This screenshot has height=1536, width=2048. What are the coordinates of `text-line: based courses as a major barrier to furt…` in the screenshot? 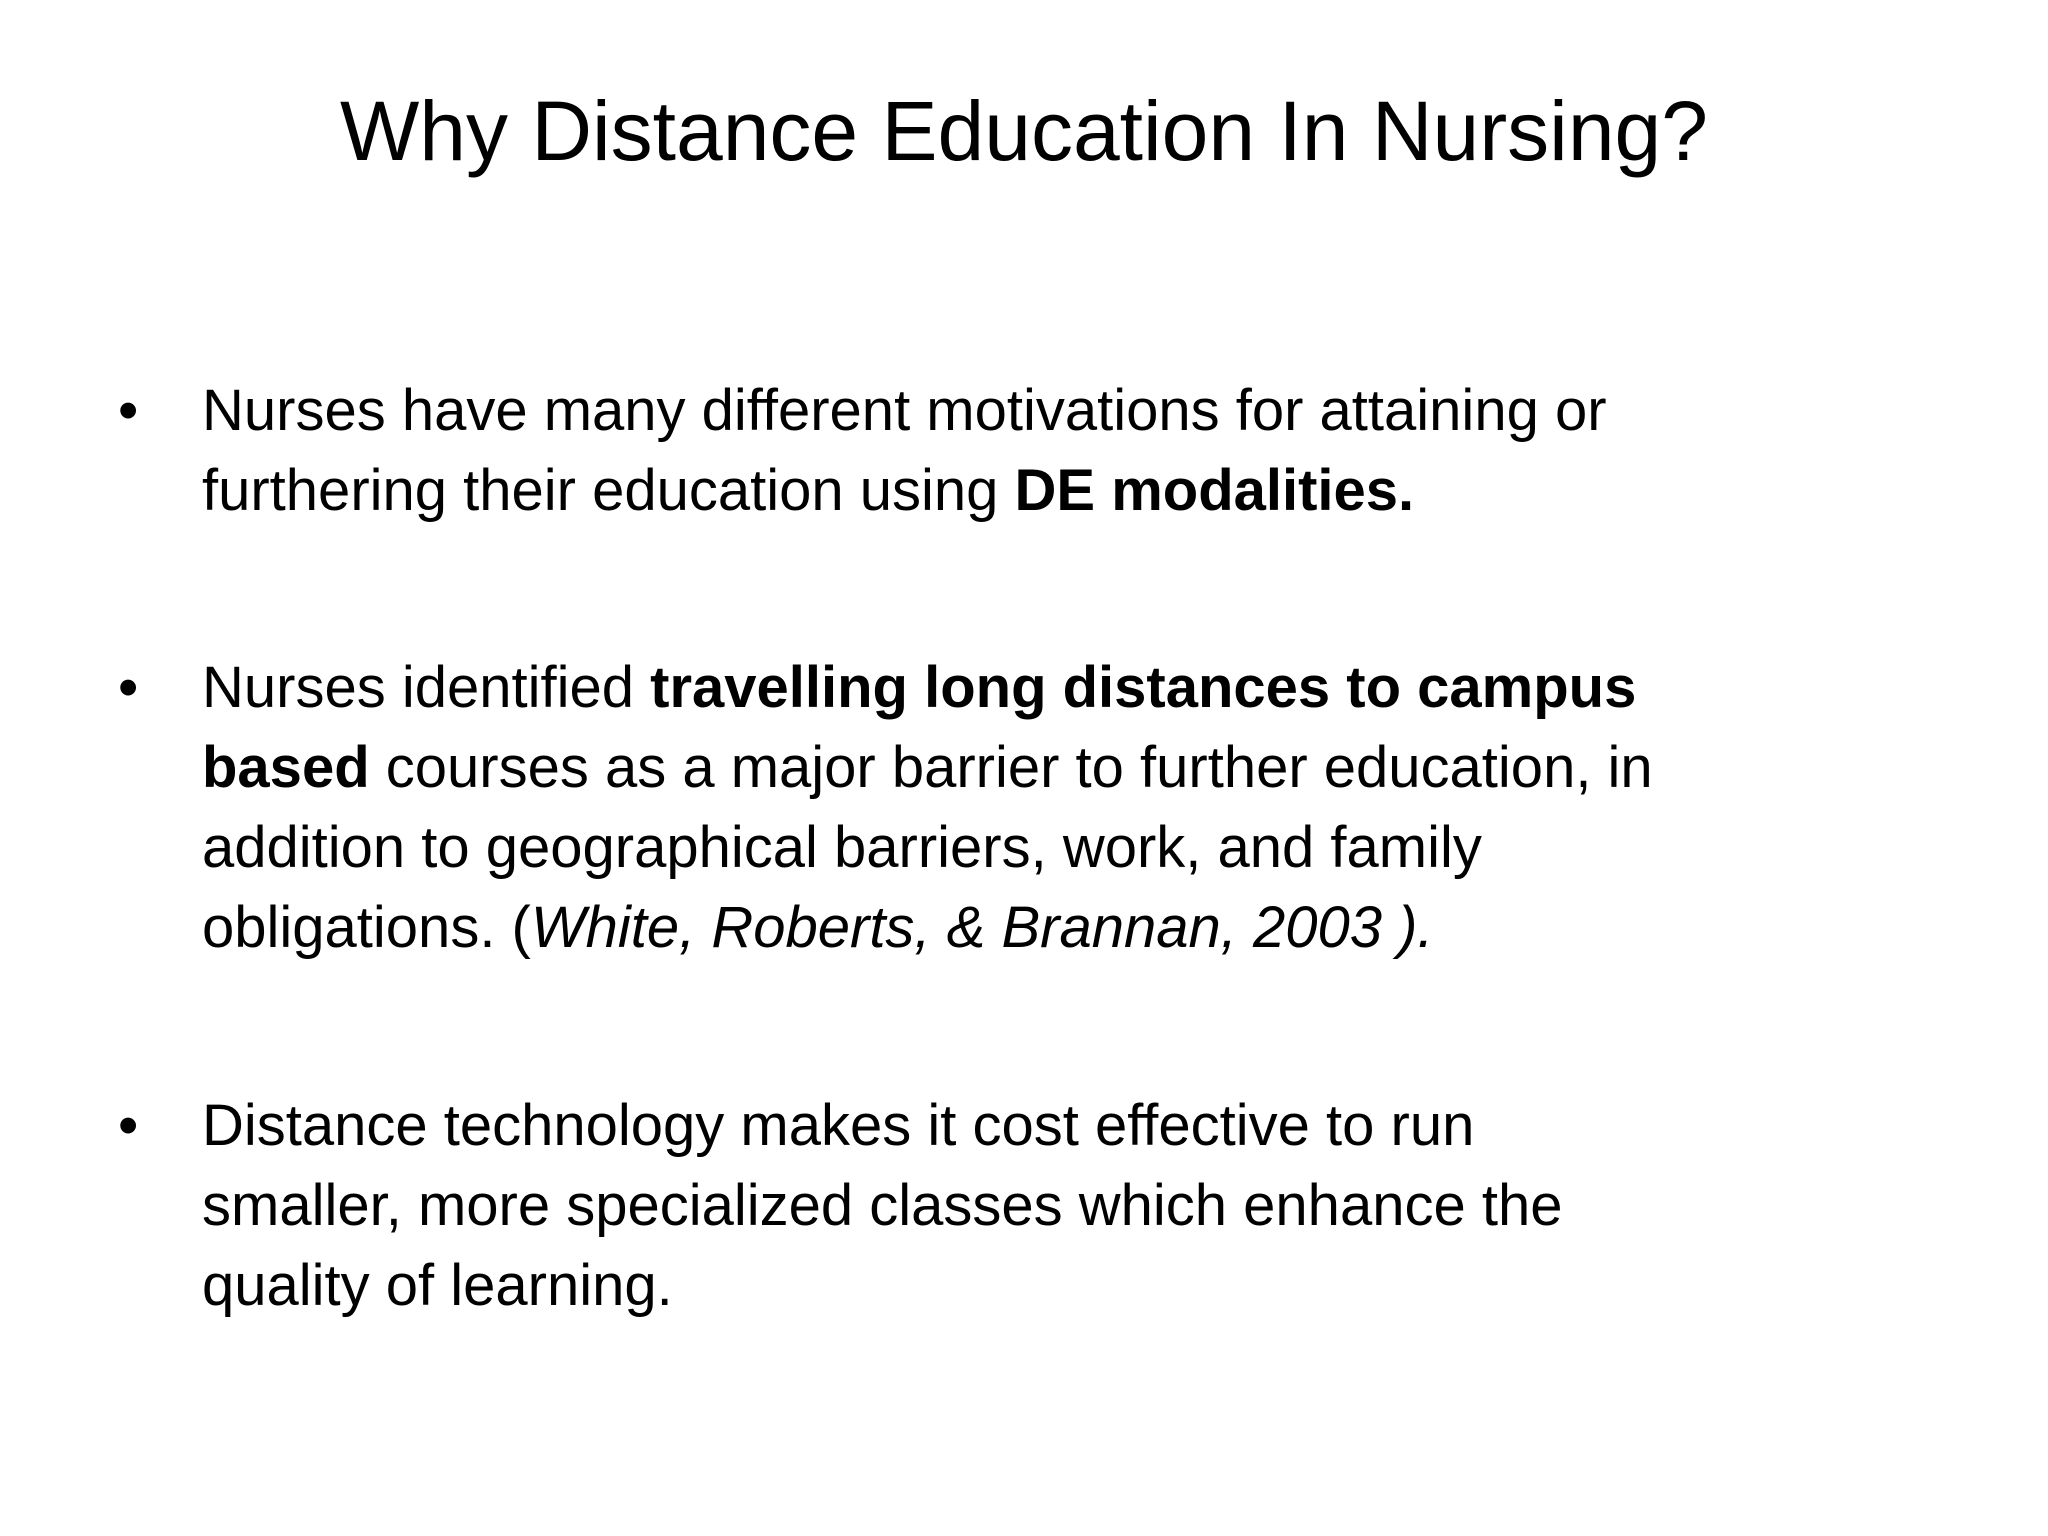 It's located at (927, 768).